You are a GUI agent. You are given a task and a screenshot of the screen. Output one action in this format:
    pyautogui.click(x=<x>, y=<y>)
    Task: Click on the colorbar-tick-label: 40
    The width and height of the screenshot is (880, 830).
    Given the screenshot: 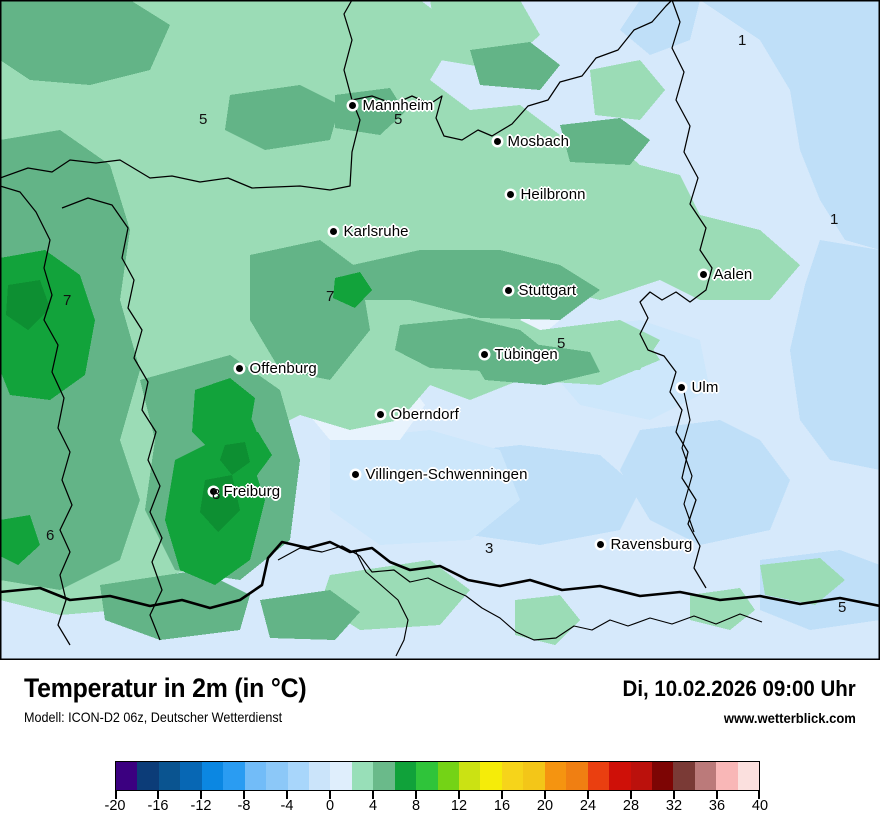 What is the action you would take?
    pyautogui.click(x=760, y=806)
    